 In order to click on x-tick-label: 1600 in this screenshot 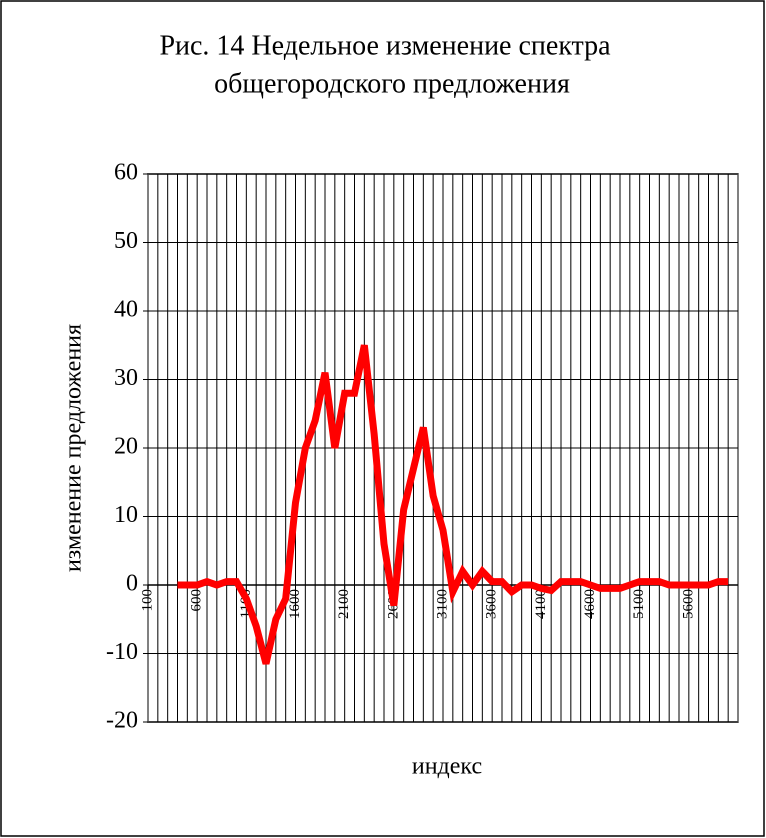, I will do `click(295, 604)`.